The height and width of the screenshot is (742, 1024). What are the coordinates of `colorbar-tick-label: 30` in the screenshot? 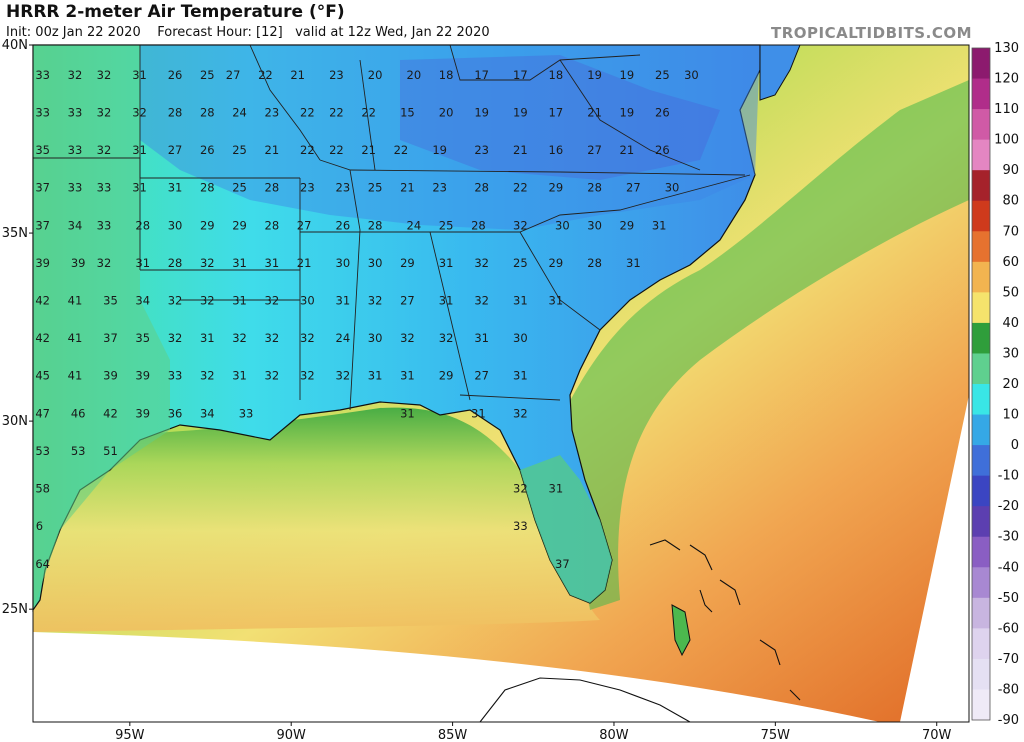 It's located at (1010, 353).